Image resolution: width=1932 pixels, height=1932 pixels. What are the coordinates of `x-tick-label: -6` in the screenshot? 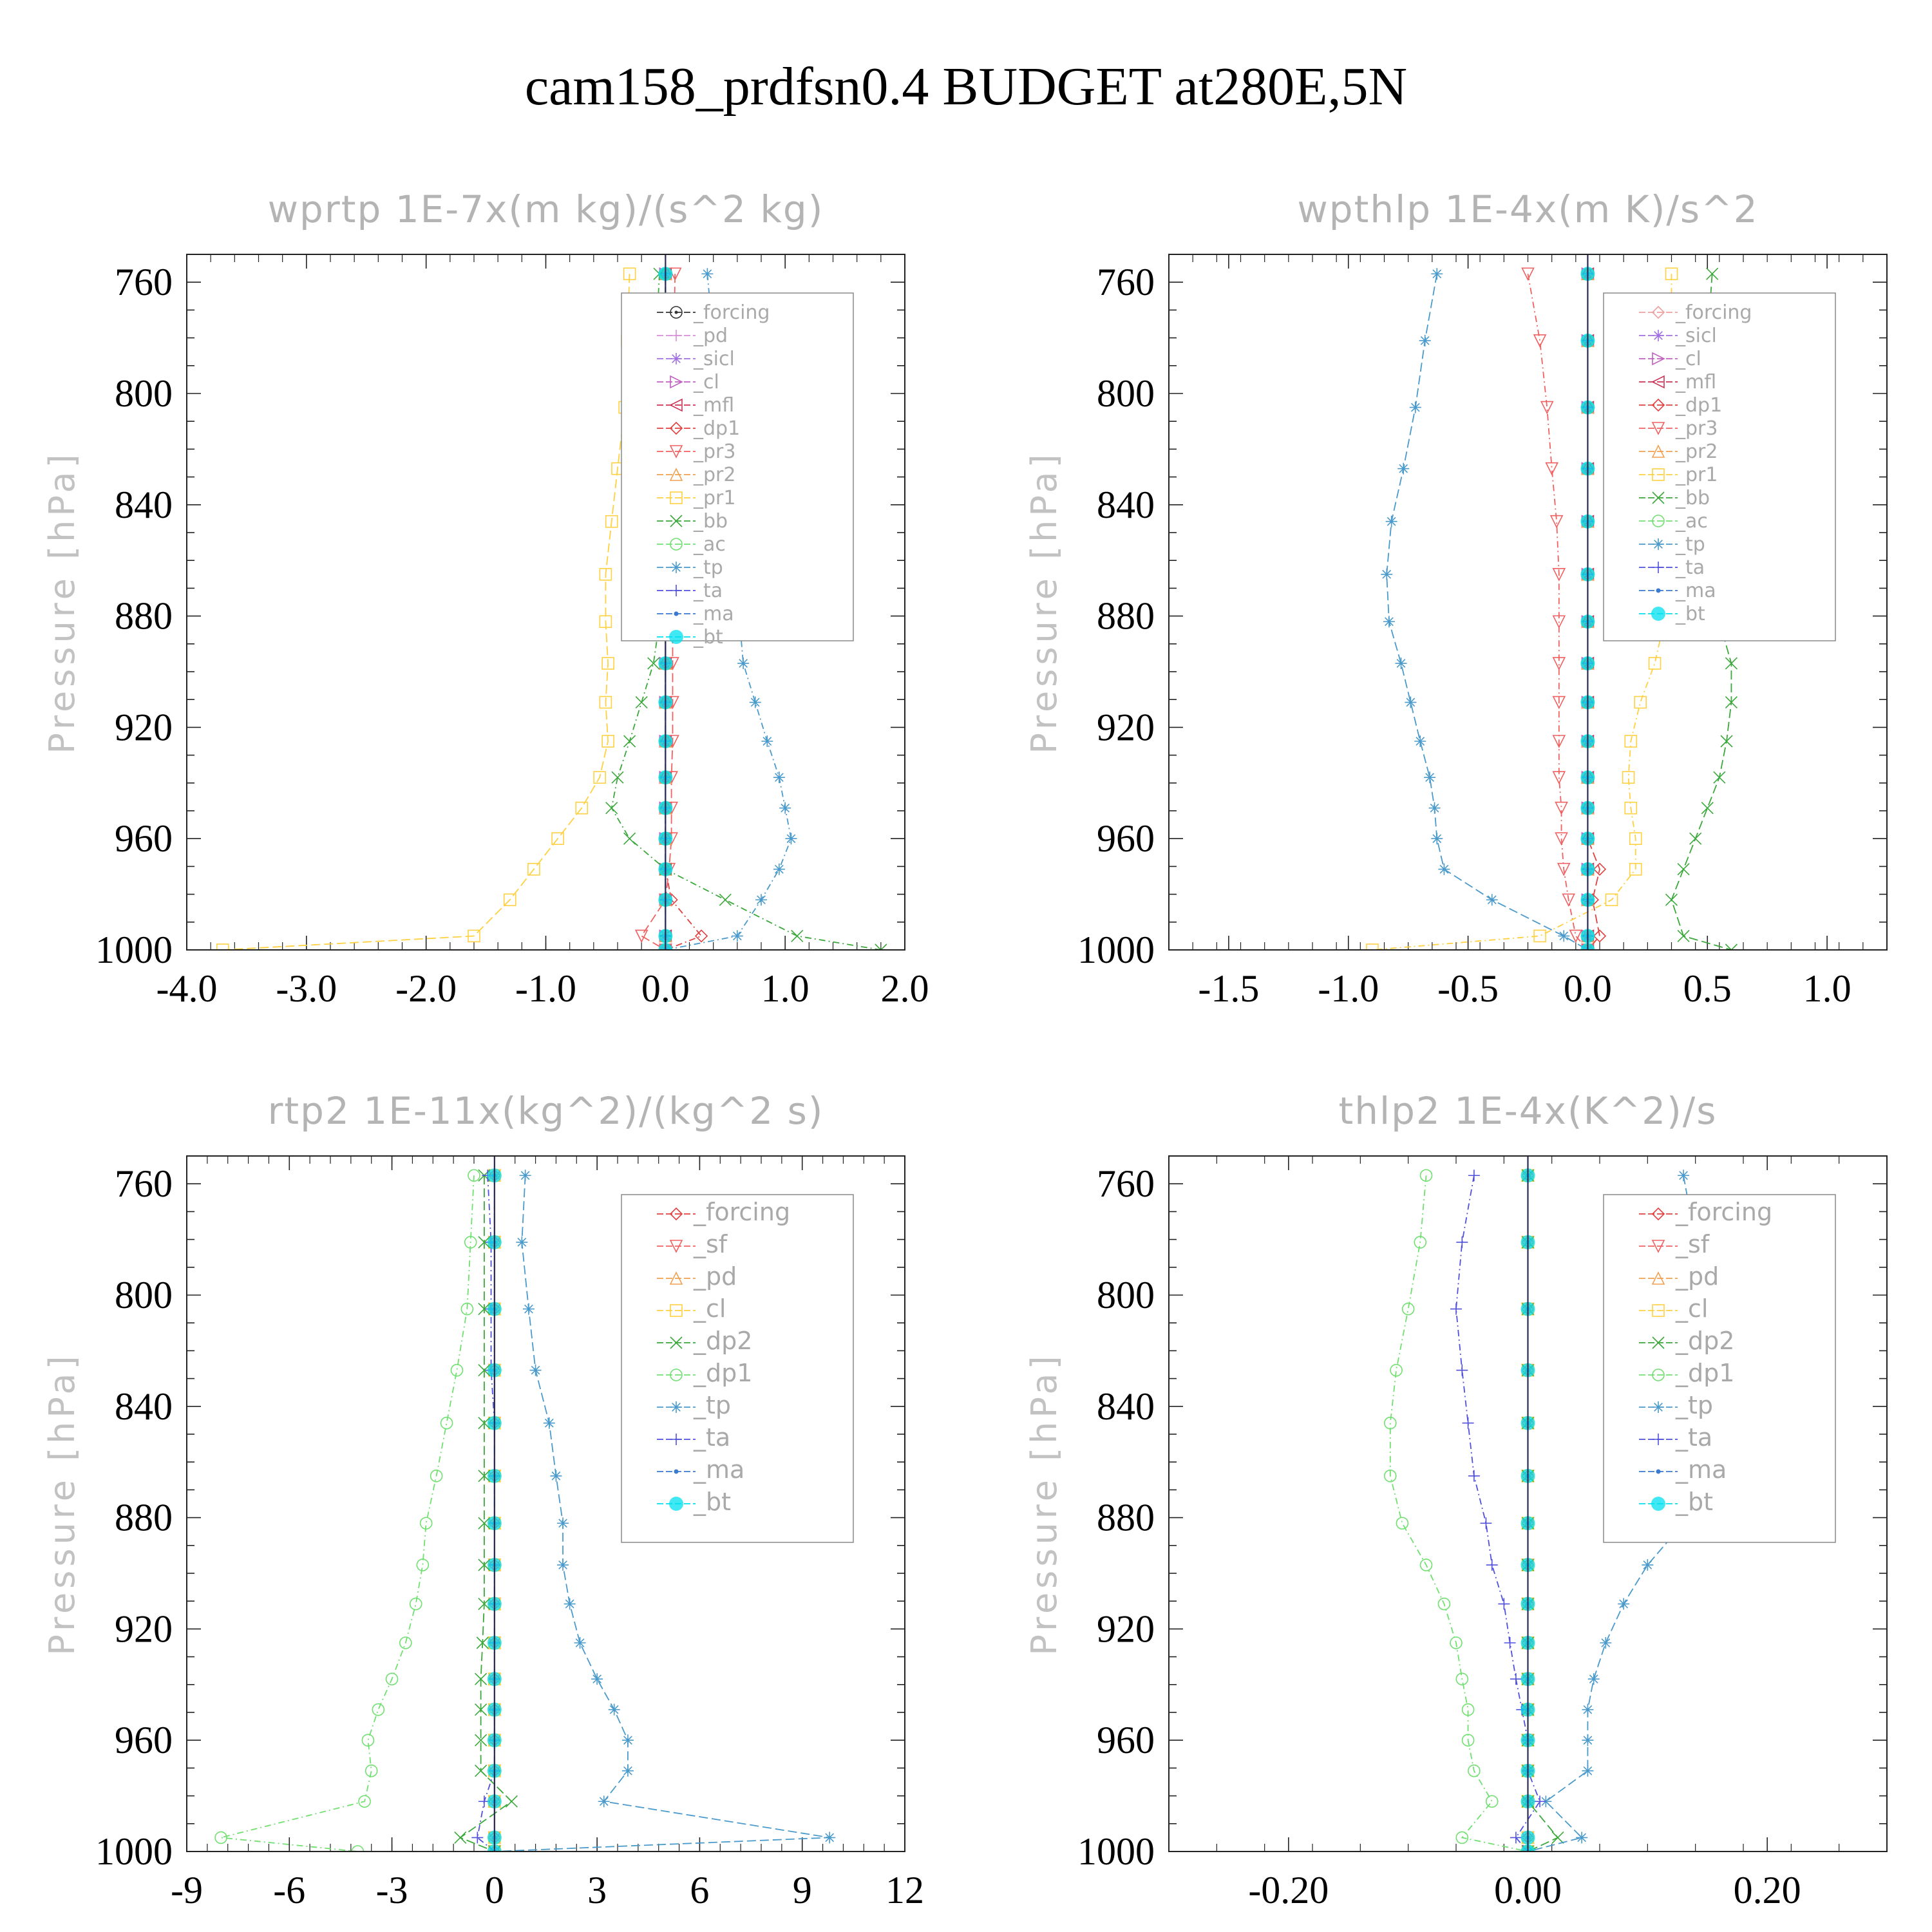 It's located at (289, 1890).